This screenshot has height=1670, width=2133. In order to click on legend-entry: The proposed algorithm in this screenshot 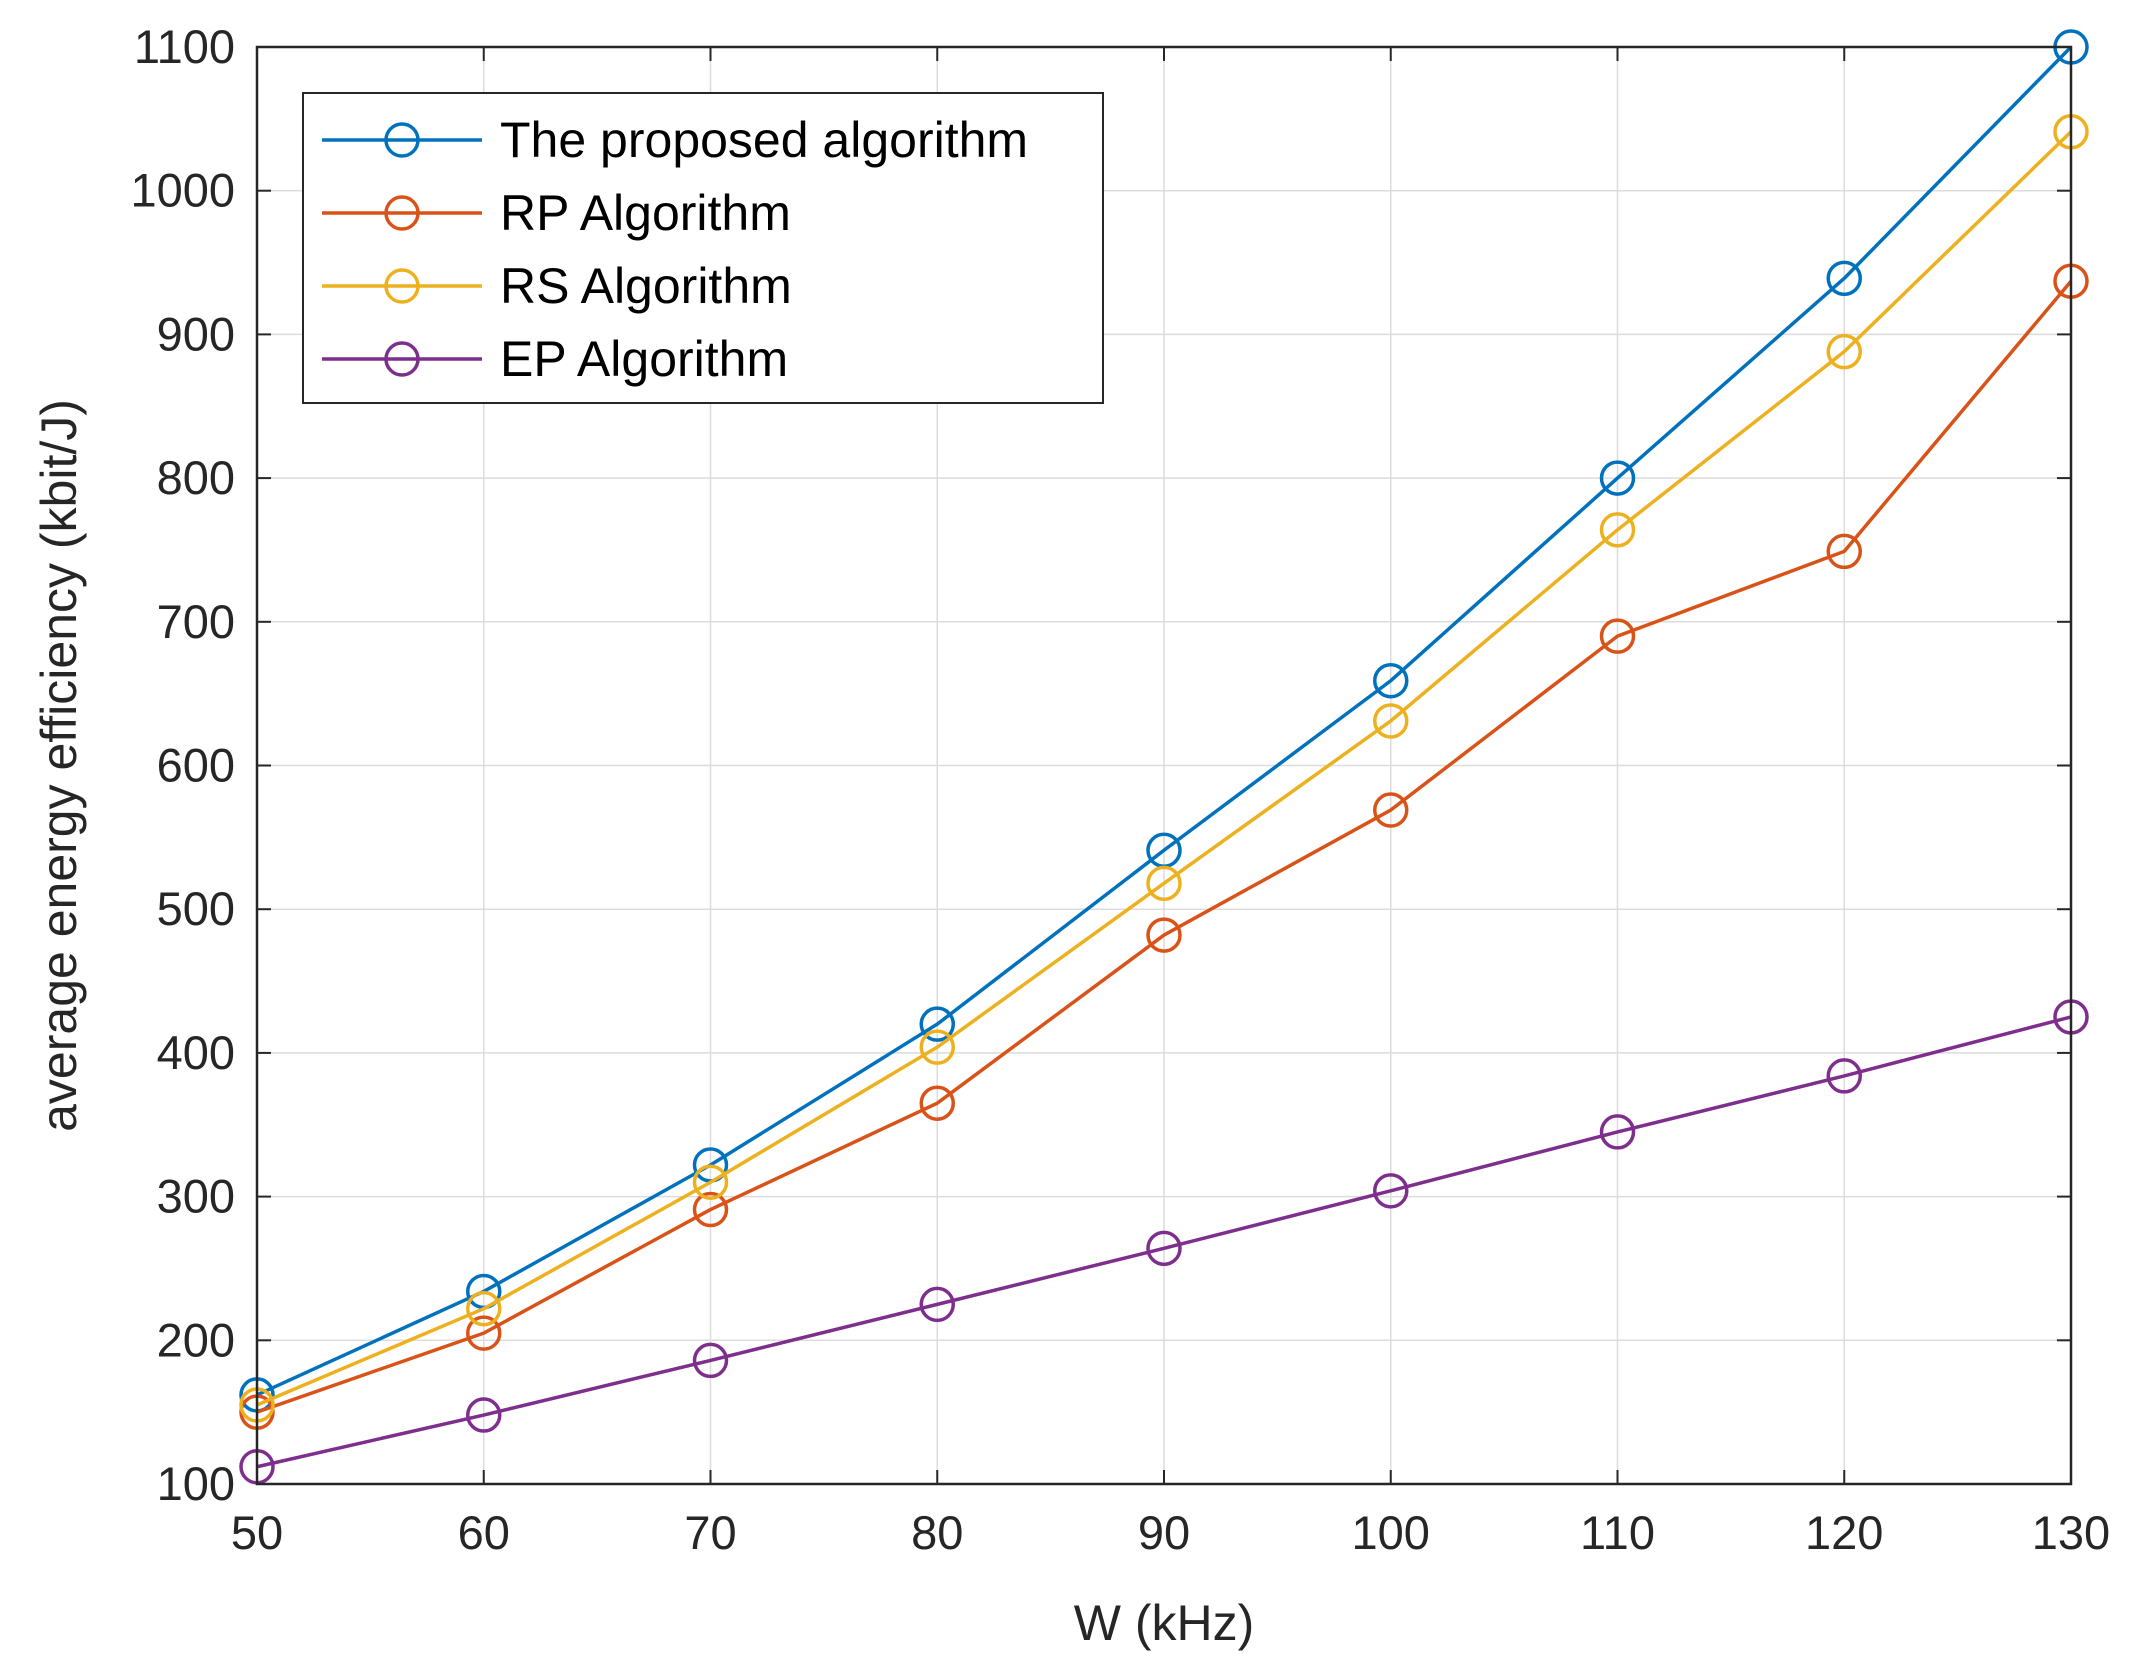, I will do `click(675, 140)`.